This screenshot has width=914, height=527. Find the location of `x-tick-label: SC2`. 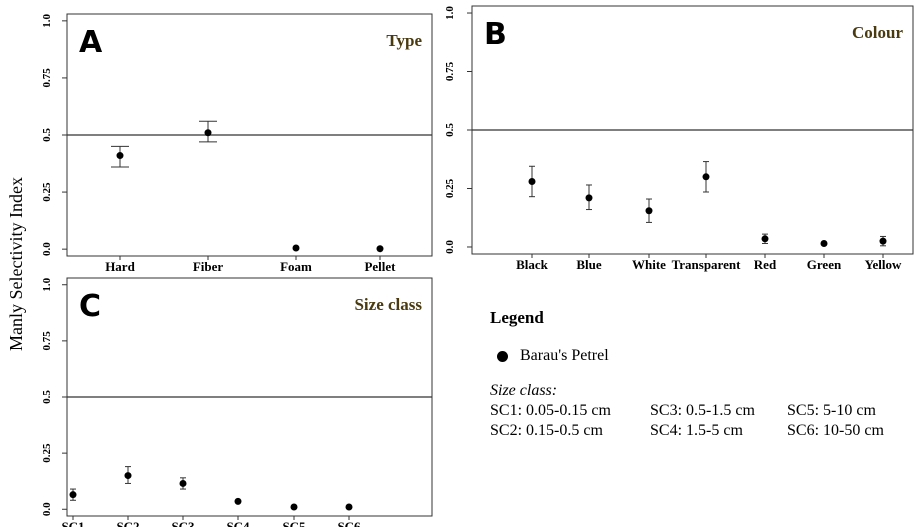

x-tick-label: SC2 is located at coordinates (127, 523).